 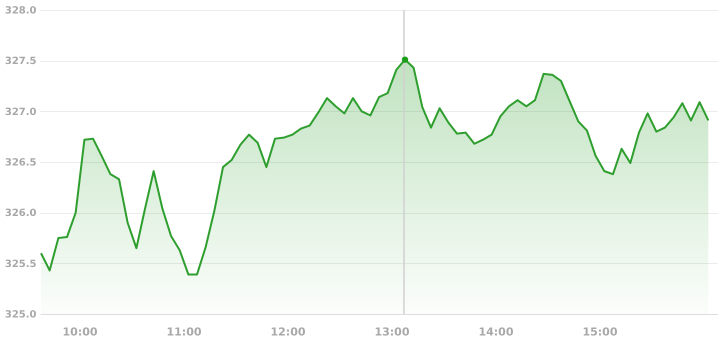 I want to click on y-tick-label: 326.5, so click(x=20, y=163).